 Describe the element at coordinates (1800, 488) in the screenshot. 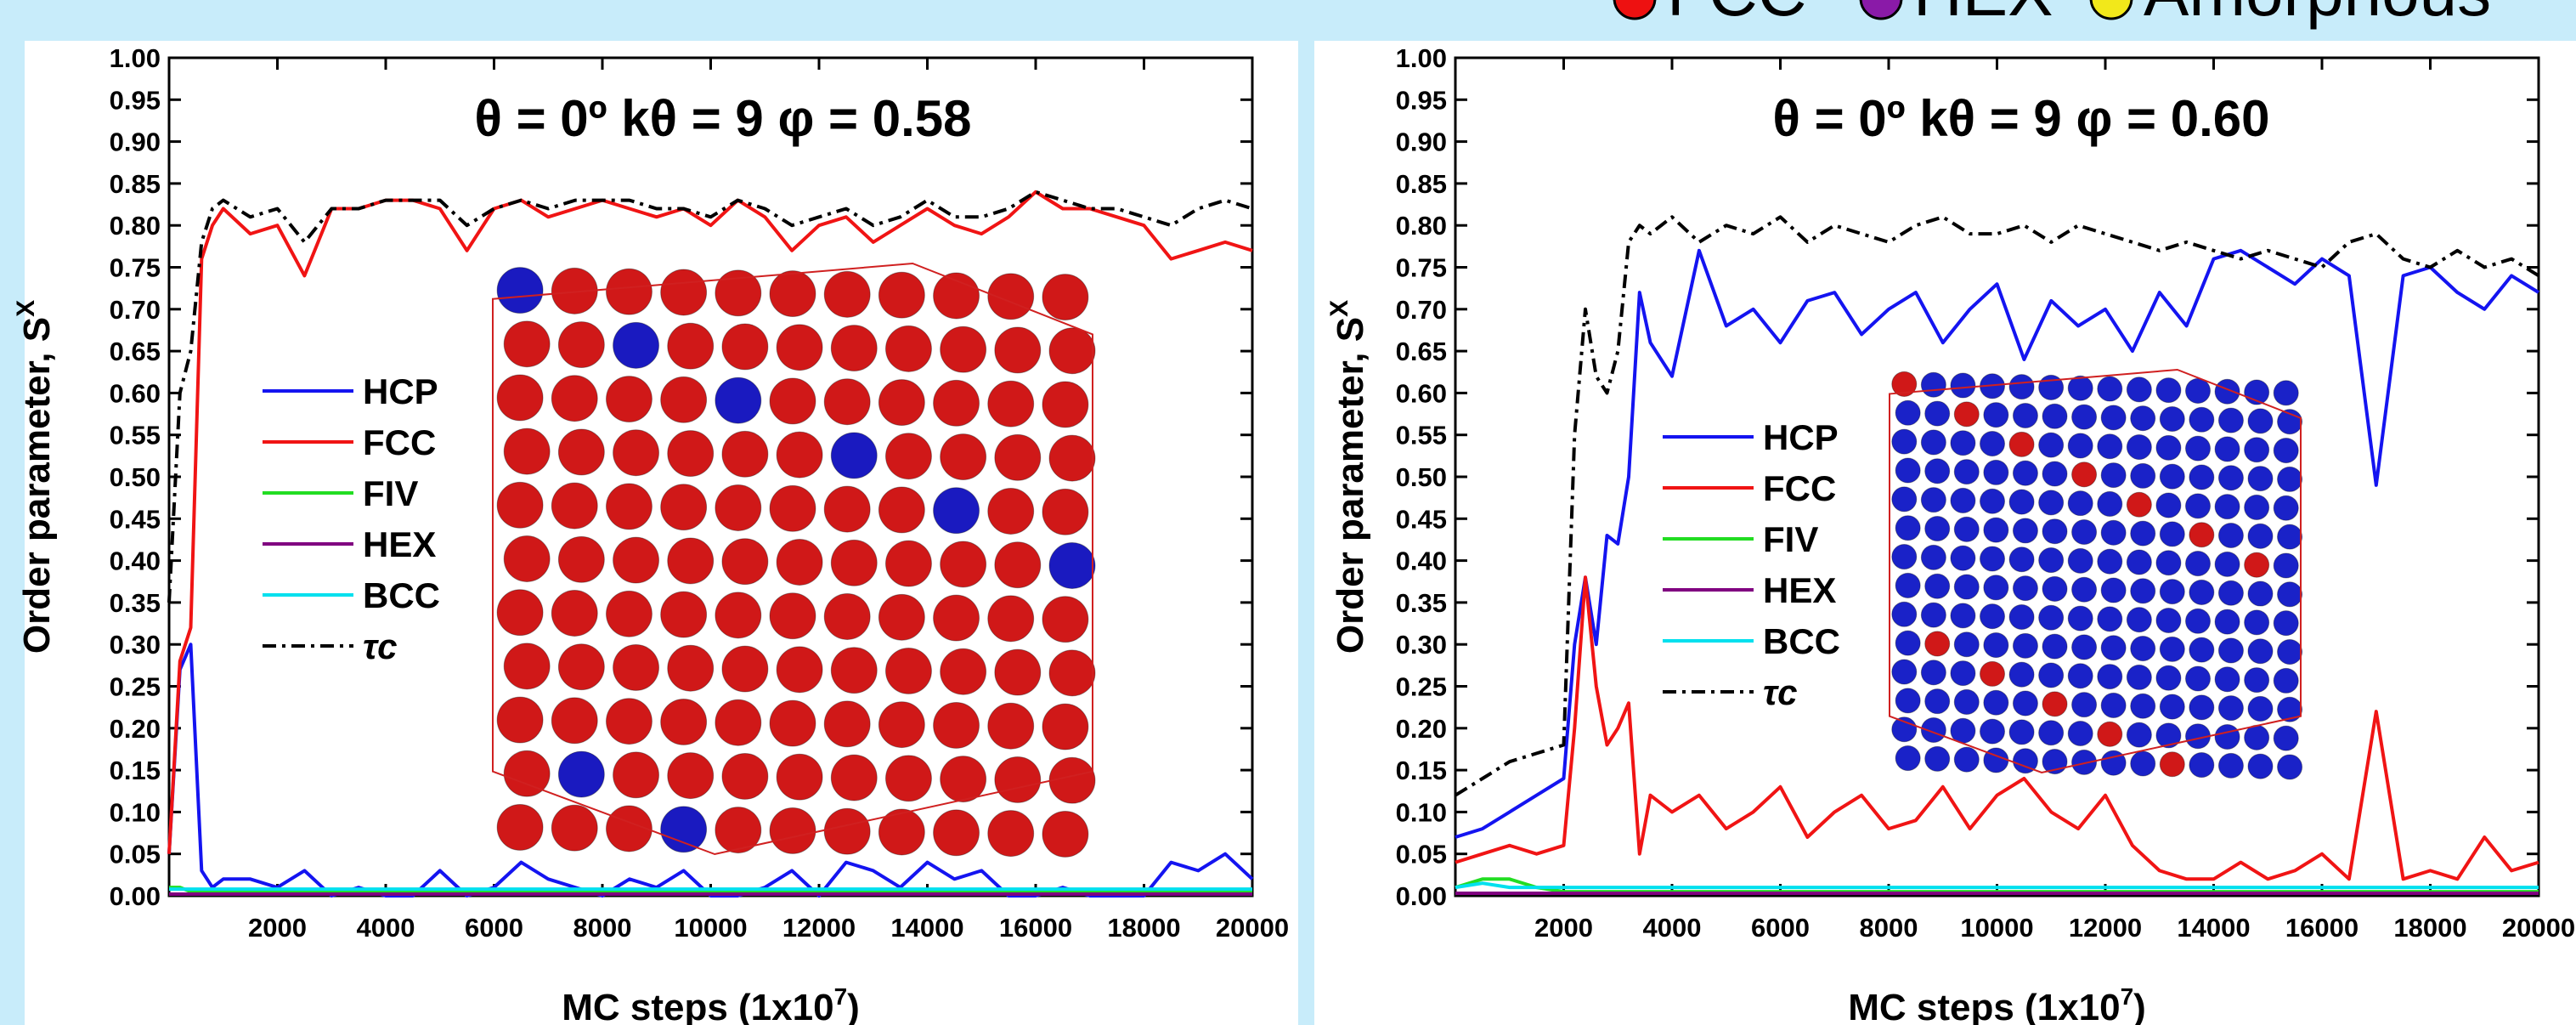

I see `legend-label: FCC` at that location.